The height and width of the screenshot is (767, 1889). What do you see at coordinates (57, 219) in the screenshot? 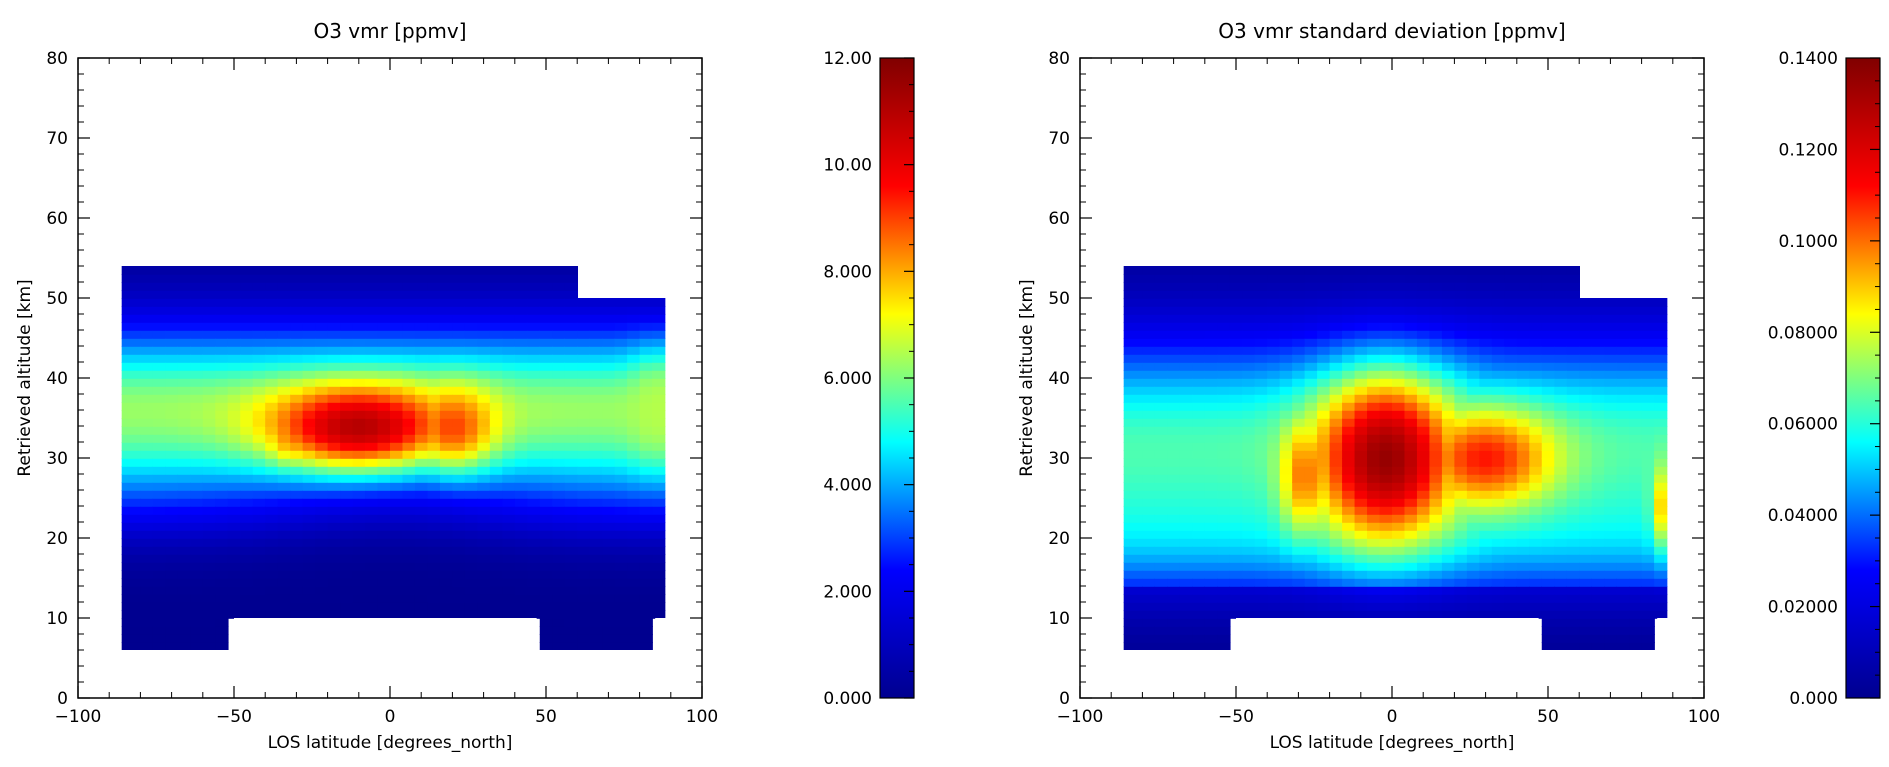
I see `y-tick-label: 60` at bounding box center [57, 219].